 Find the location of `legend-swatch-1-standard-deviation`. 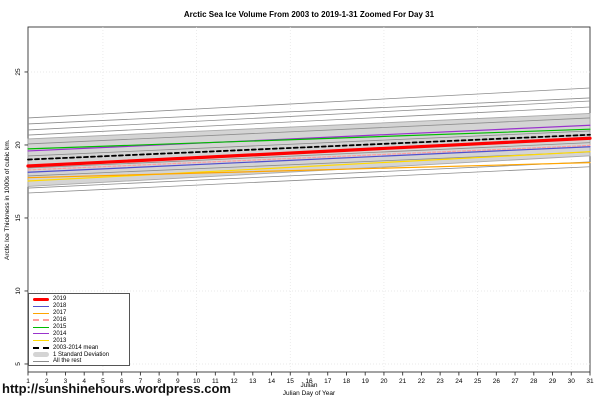

legend-swatch-1-standard-deviation is located at coordinates (41, 355).